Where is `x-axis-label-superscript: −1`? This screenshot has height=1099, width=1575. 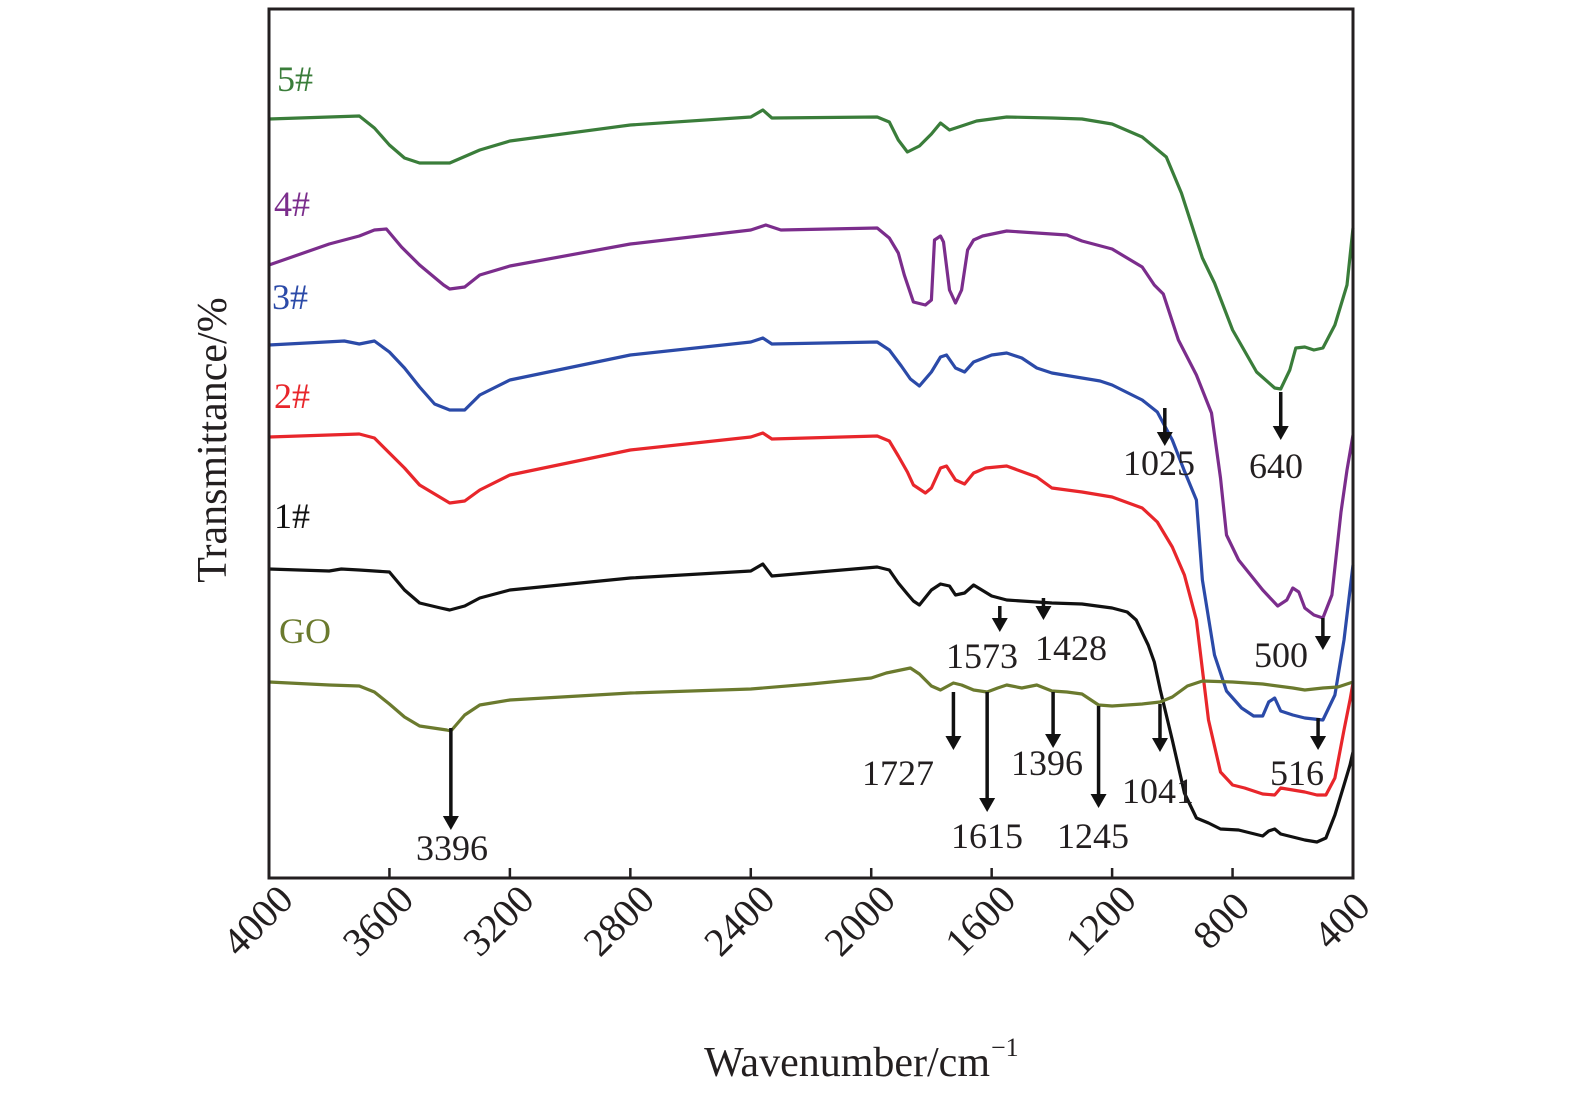 x-axis-label-superscript: −1 is located at coordinates (1005, 1047).